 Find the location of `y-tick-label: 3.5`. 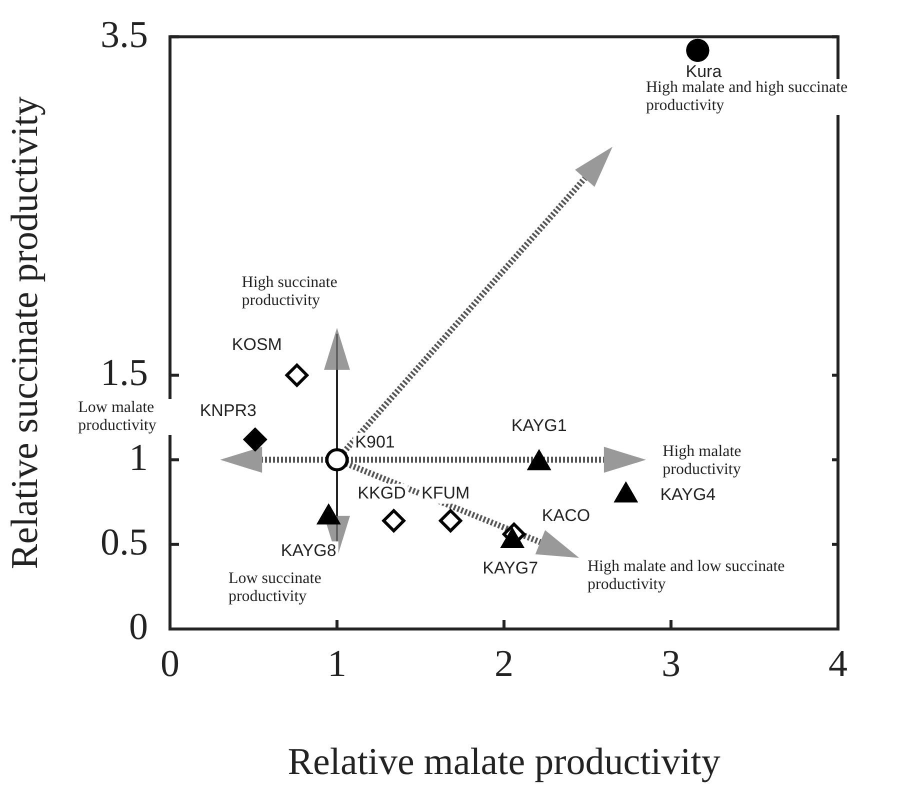

y-tick-label: 3.5 is located at coordinates (124, 35).